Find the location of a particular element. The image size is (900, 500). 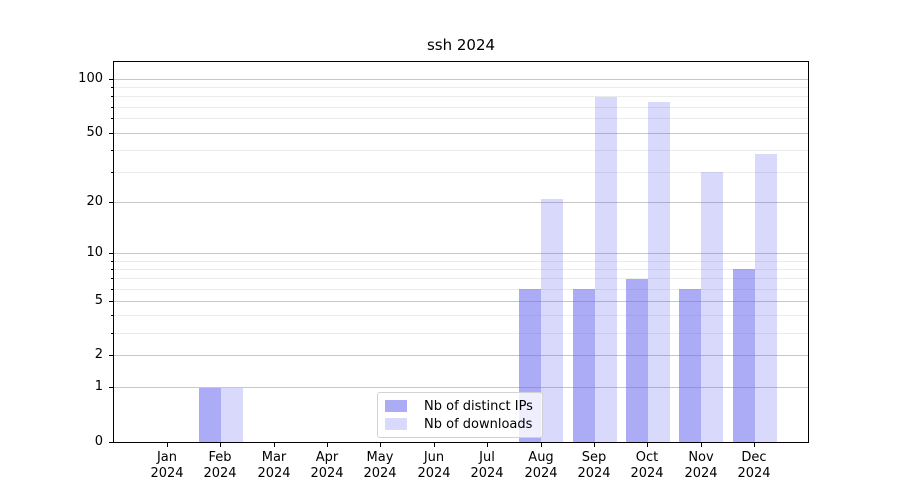

y-tick-label: 2 is located at coordinates (98, 354).